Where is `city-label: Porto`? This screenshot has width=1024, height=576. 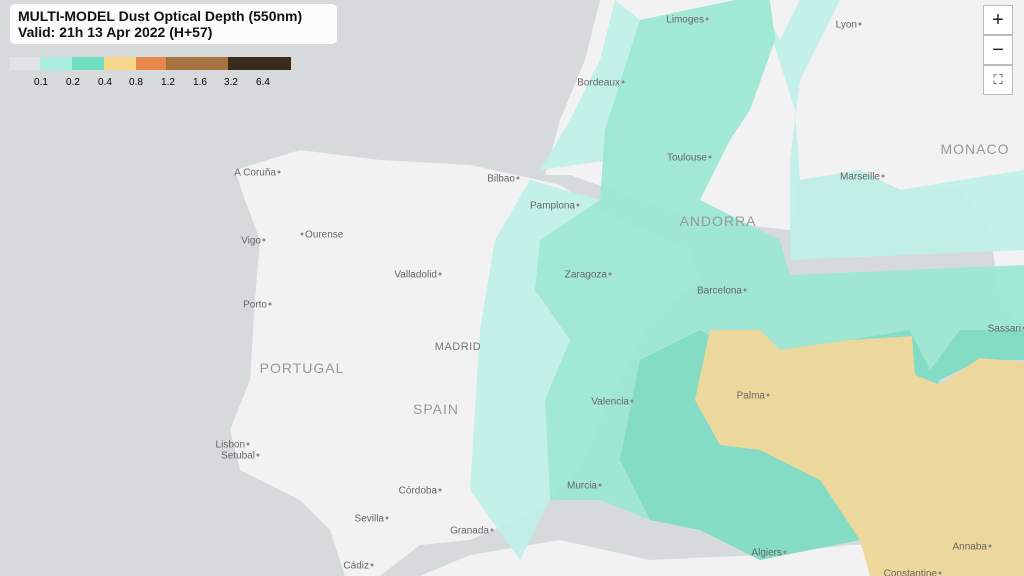
city-label: Porto is located at coordinates (255, 305).